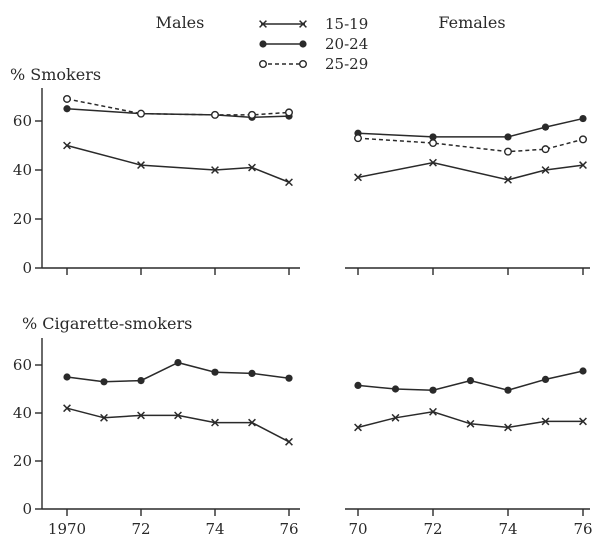 The image size is (600, 541). I want to click on x-tick-label-males-bottom-2: 74, so click(214, 529).